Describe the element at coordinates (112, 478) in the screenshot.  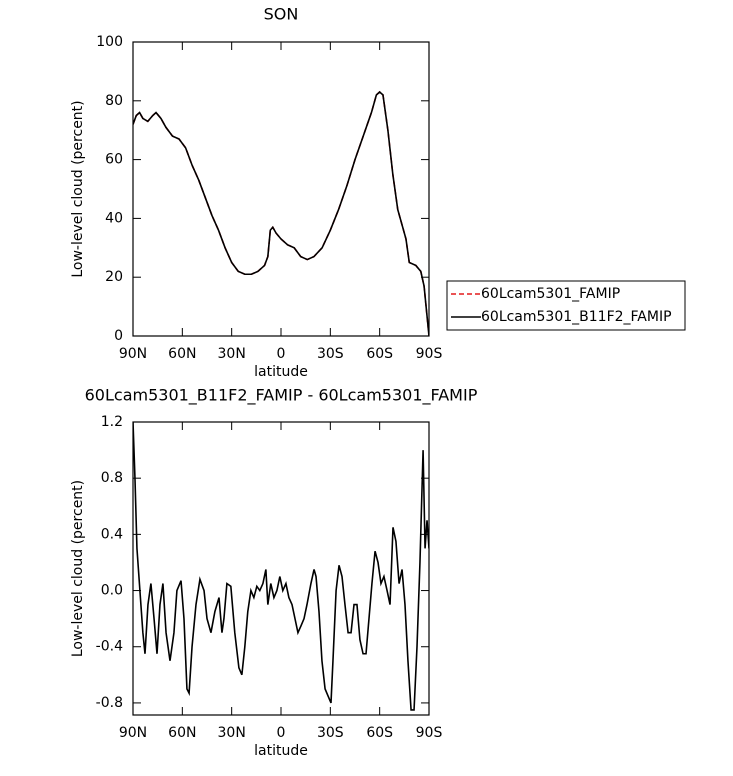
I see `y-tick-label: 0.8` at that location.